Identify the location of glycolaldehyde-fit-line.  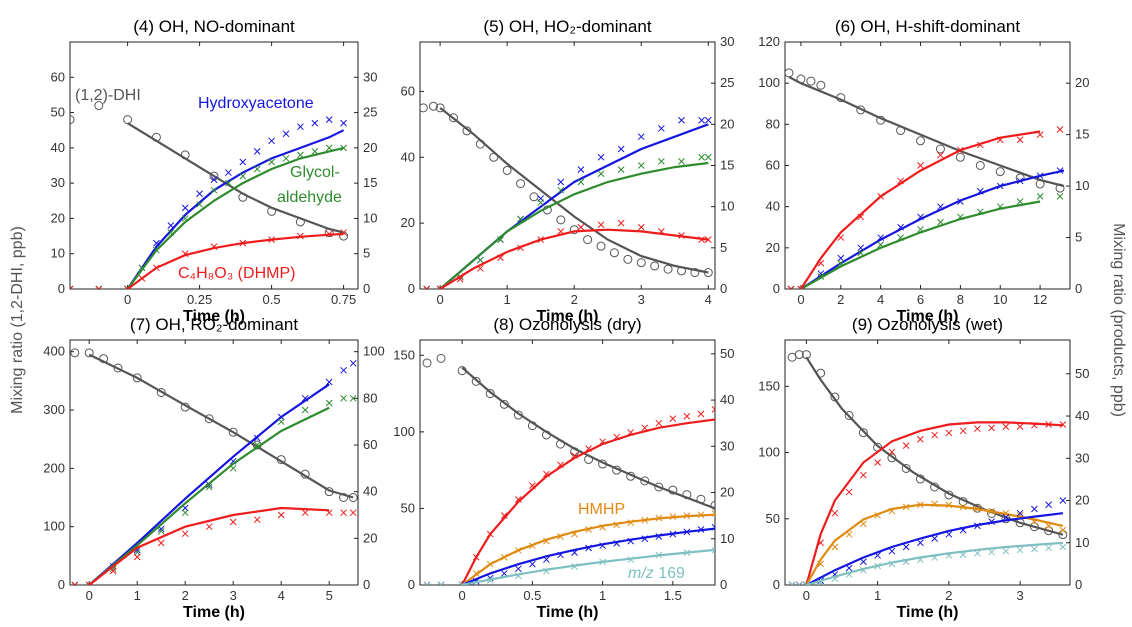
(235, 217).